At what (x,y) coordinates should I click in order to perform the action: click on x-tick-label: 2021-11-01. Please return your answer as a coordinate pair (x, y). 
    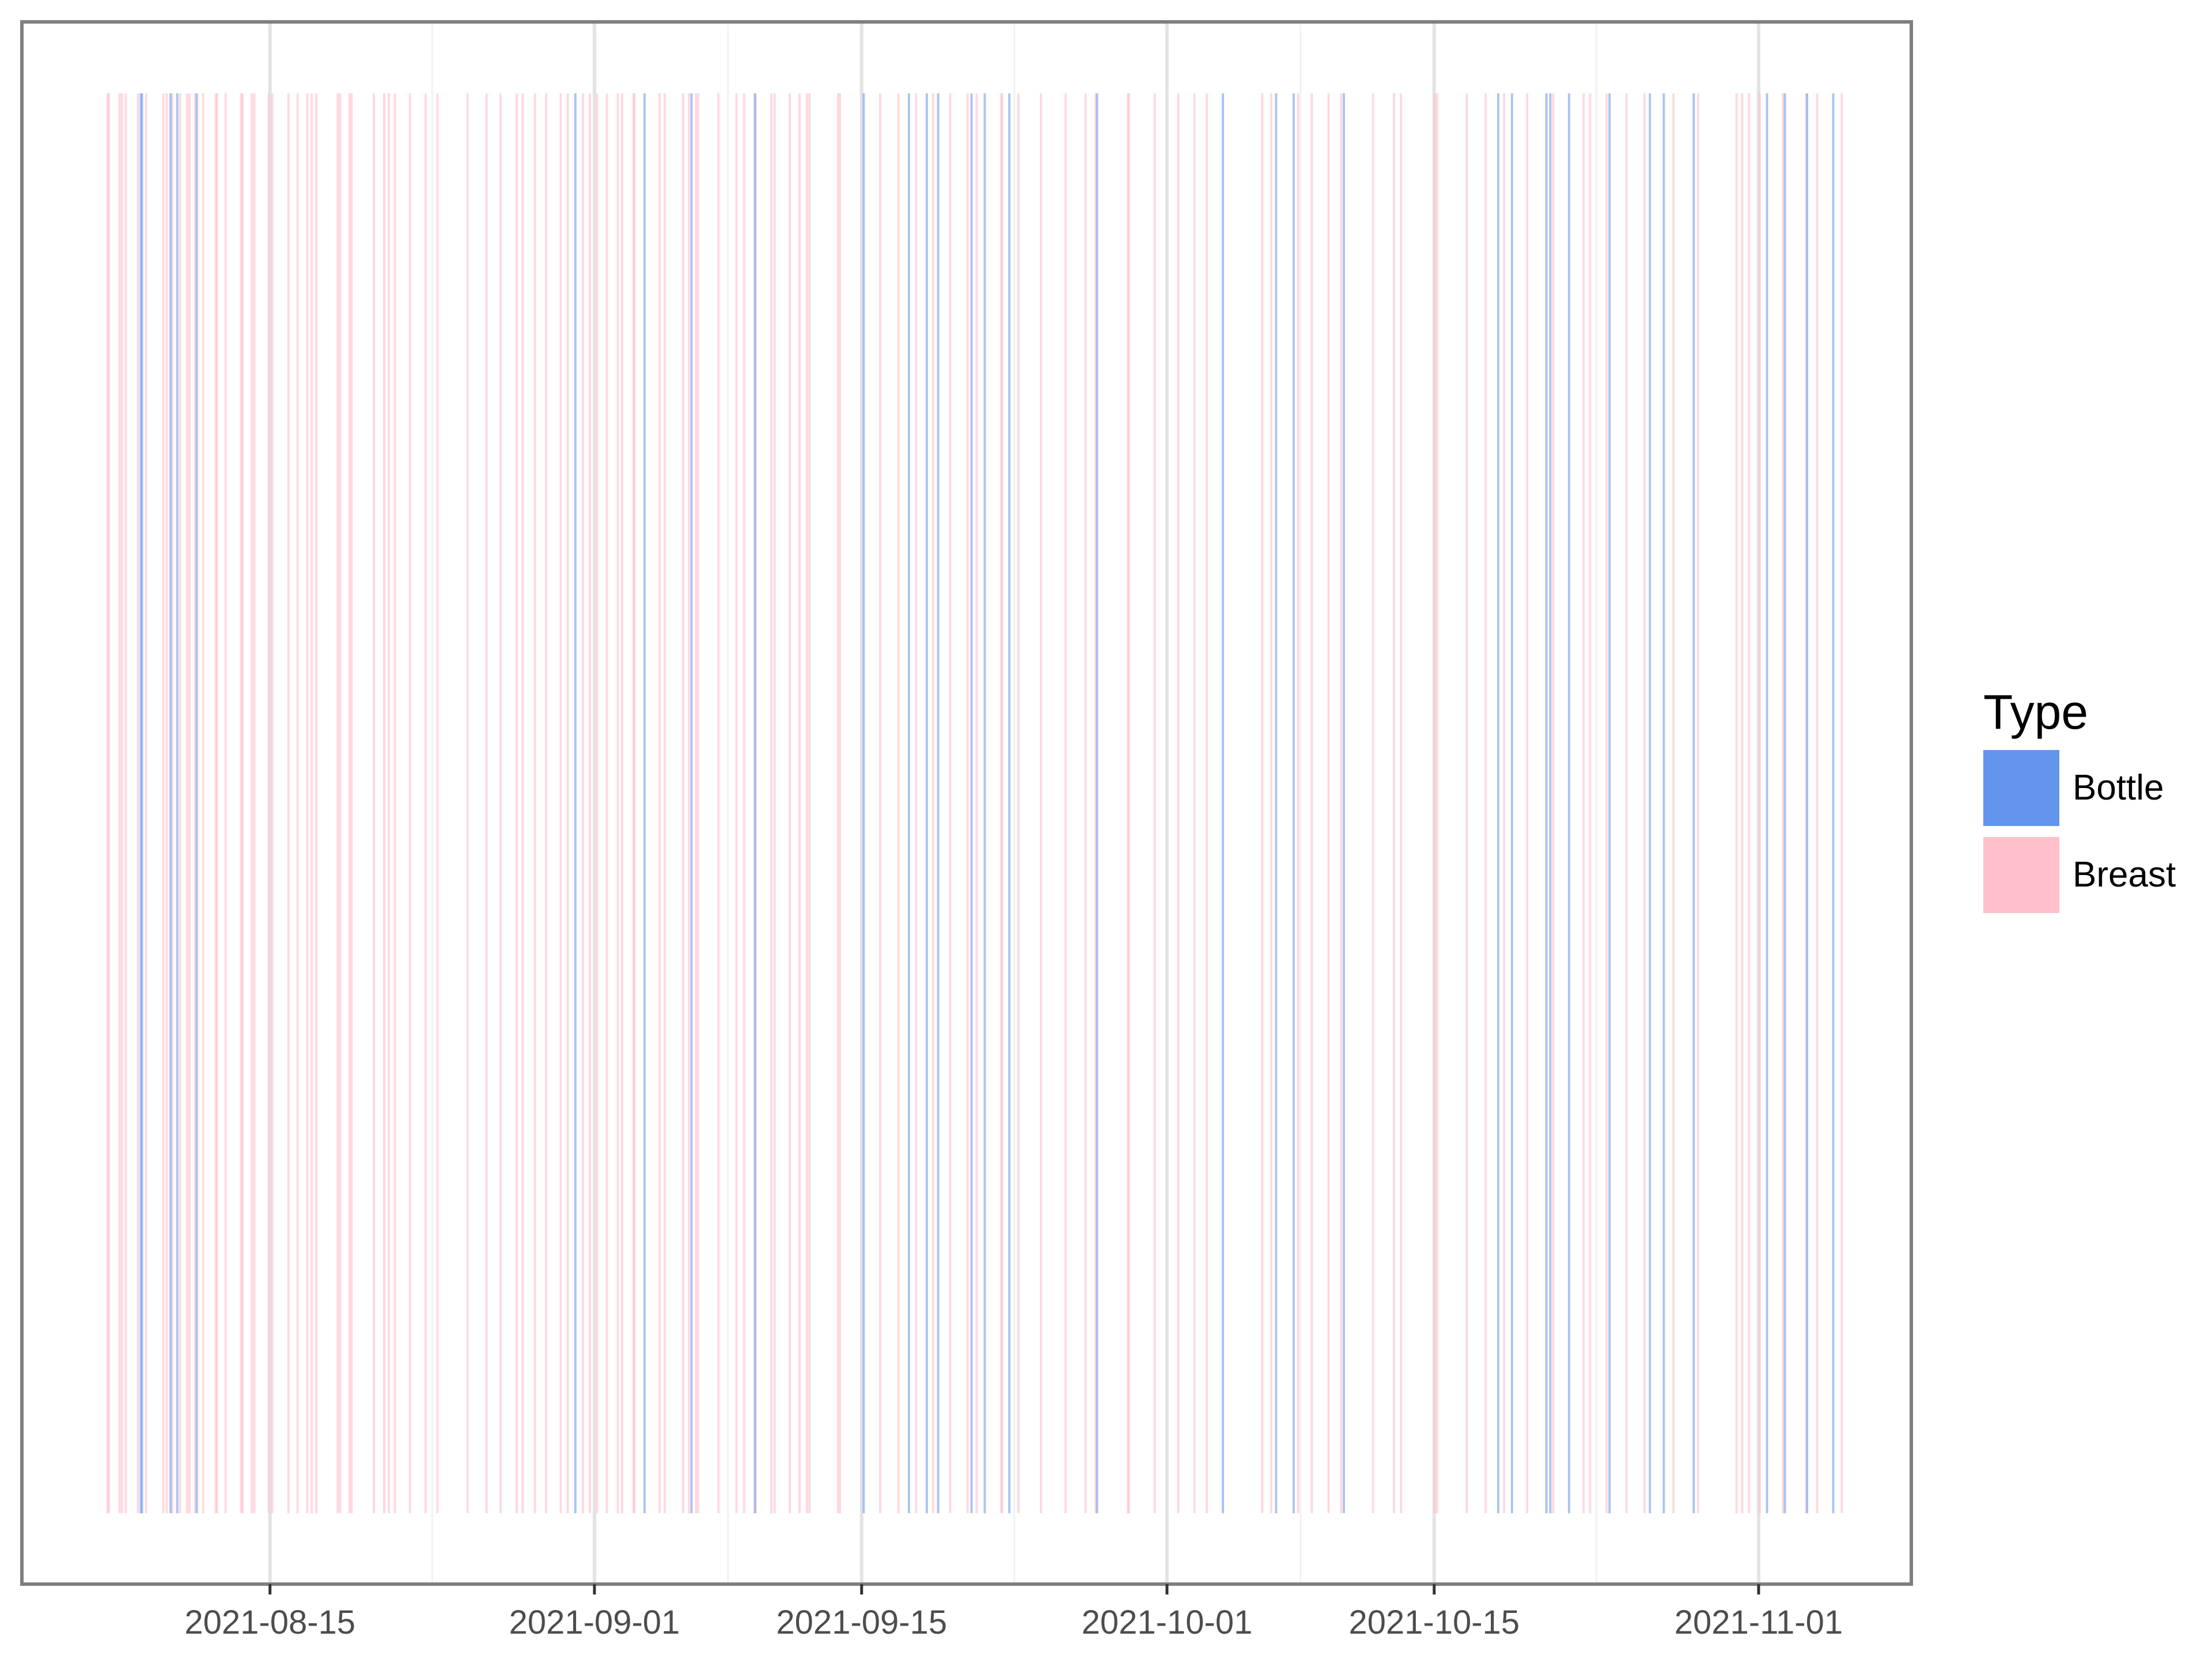
    Looking at the image, I should click on (1759, 1622).